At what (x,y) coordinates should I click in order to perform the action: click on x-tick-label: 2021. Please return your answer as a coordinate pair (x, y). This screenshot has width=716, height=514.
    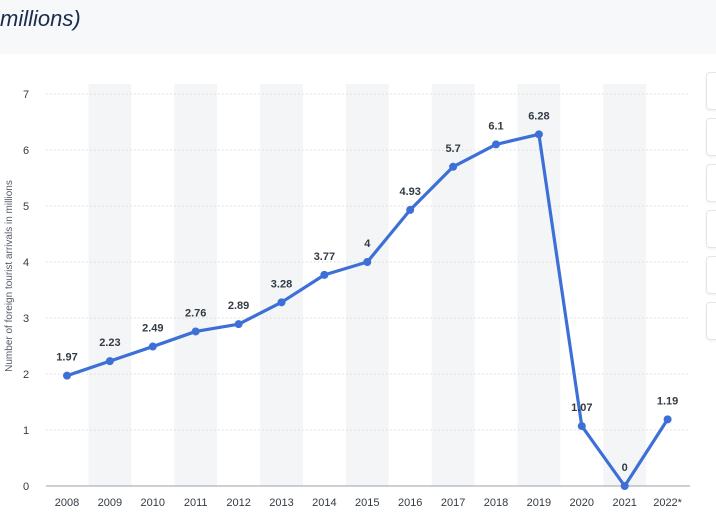
    Looking at the image, I should click on (624, 503).